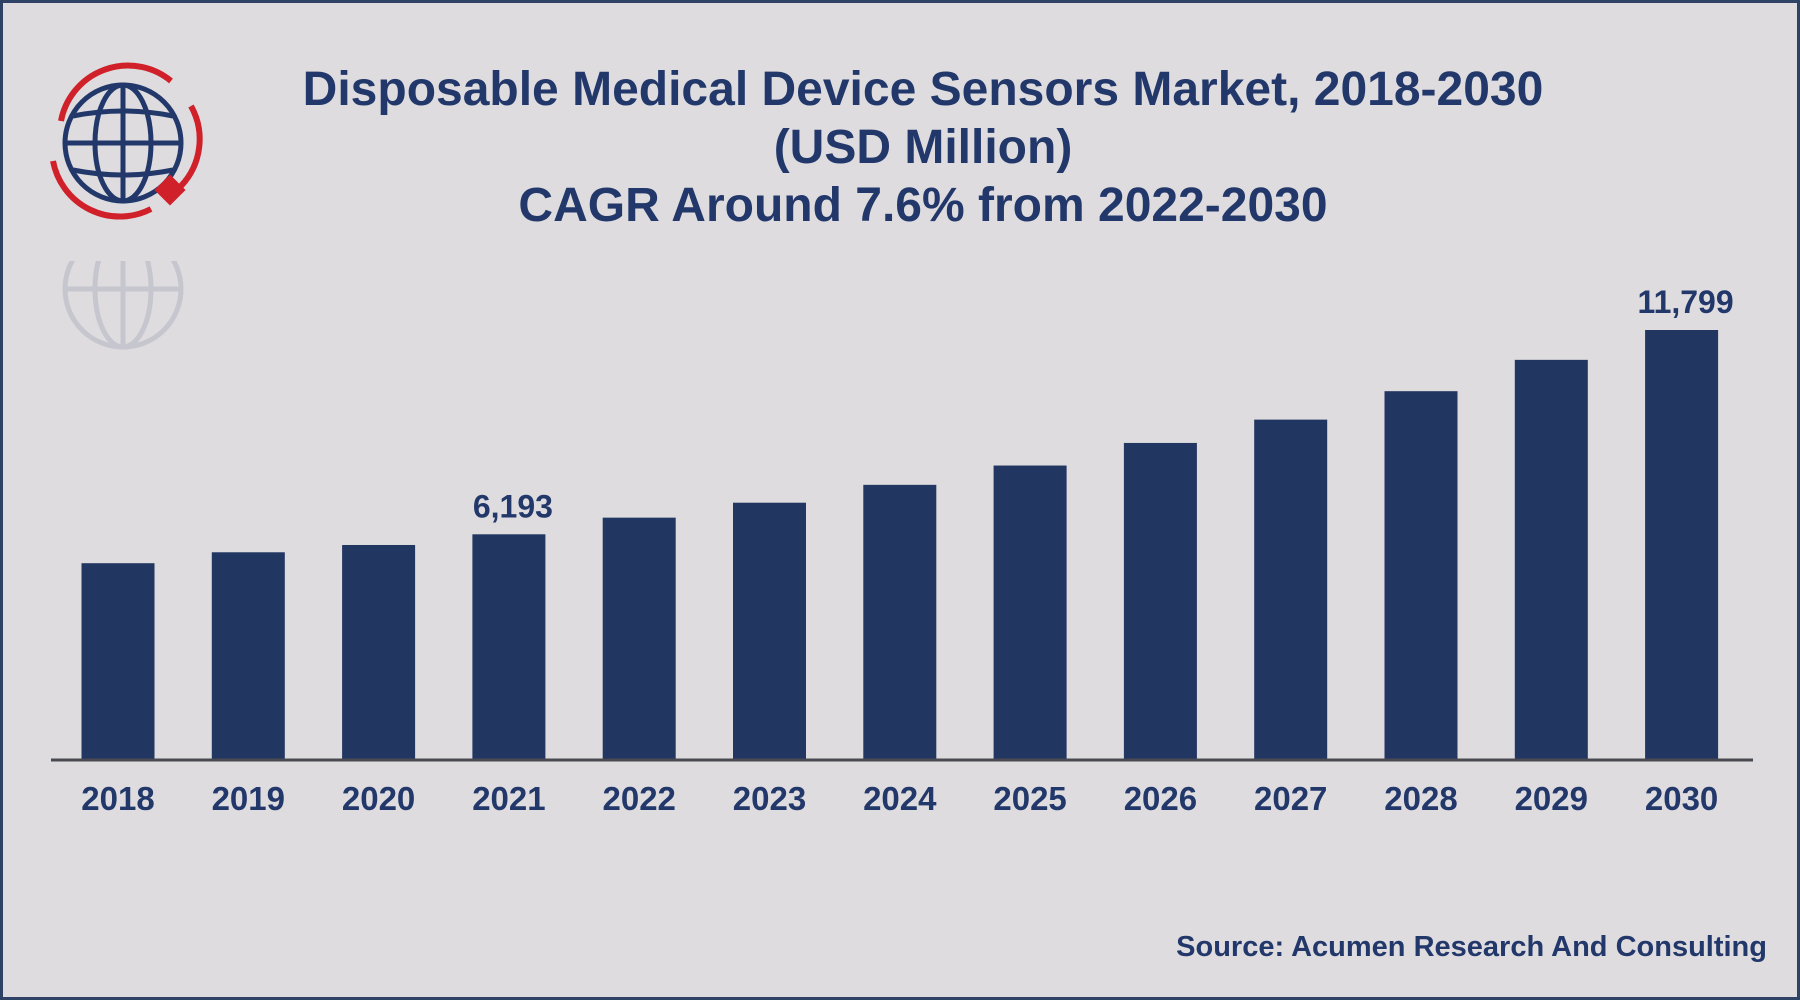 This screenshot has width=1800, height=1000. Describe the element at coordinates (118, 661) in the screenshot. I see `bar-2018` at that location.